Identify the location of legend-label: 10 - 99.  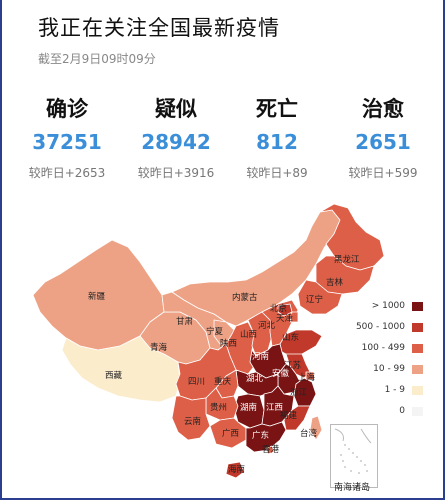
(389, 369).